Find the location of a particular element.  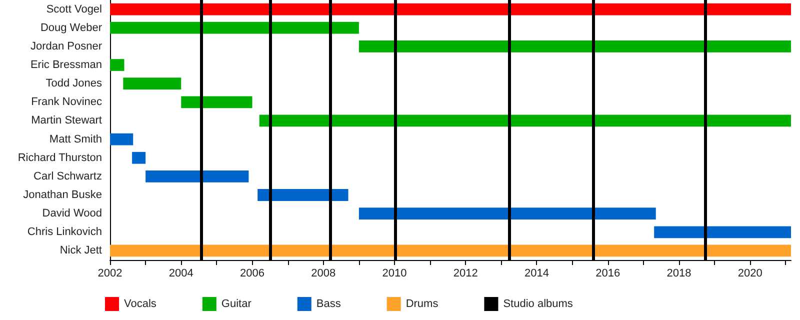

x-tick-label: 2004 is located at coordinates (181, 274).